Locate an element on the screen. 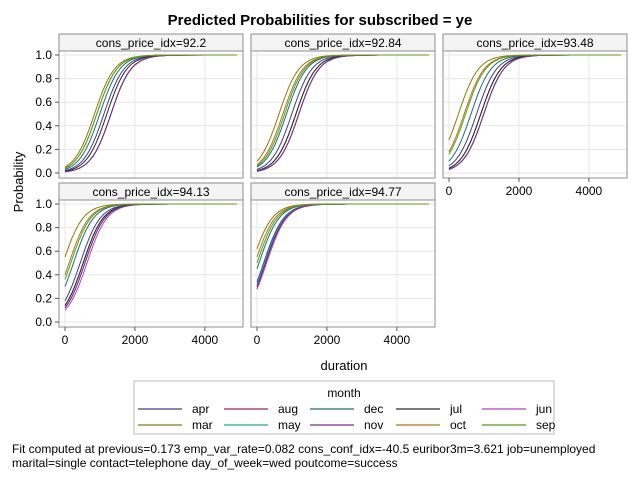  legend-item-aug: aug is located at coordinates (261, 409).